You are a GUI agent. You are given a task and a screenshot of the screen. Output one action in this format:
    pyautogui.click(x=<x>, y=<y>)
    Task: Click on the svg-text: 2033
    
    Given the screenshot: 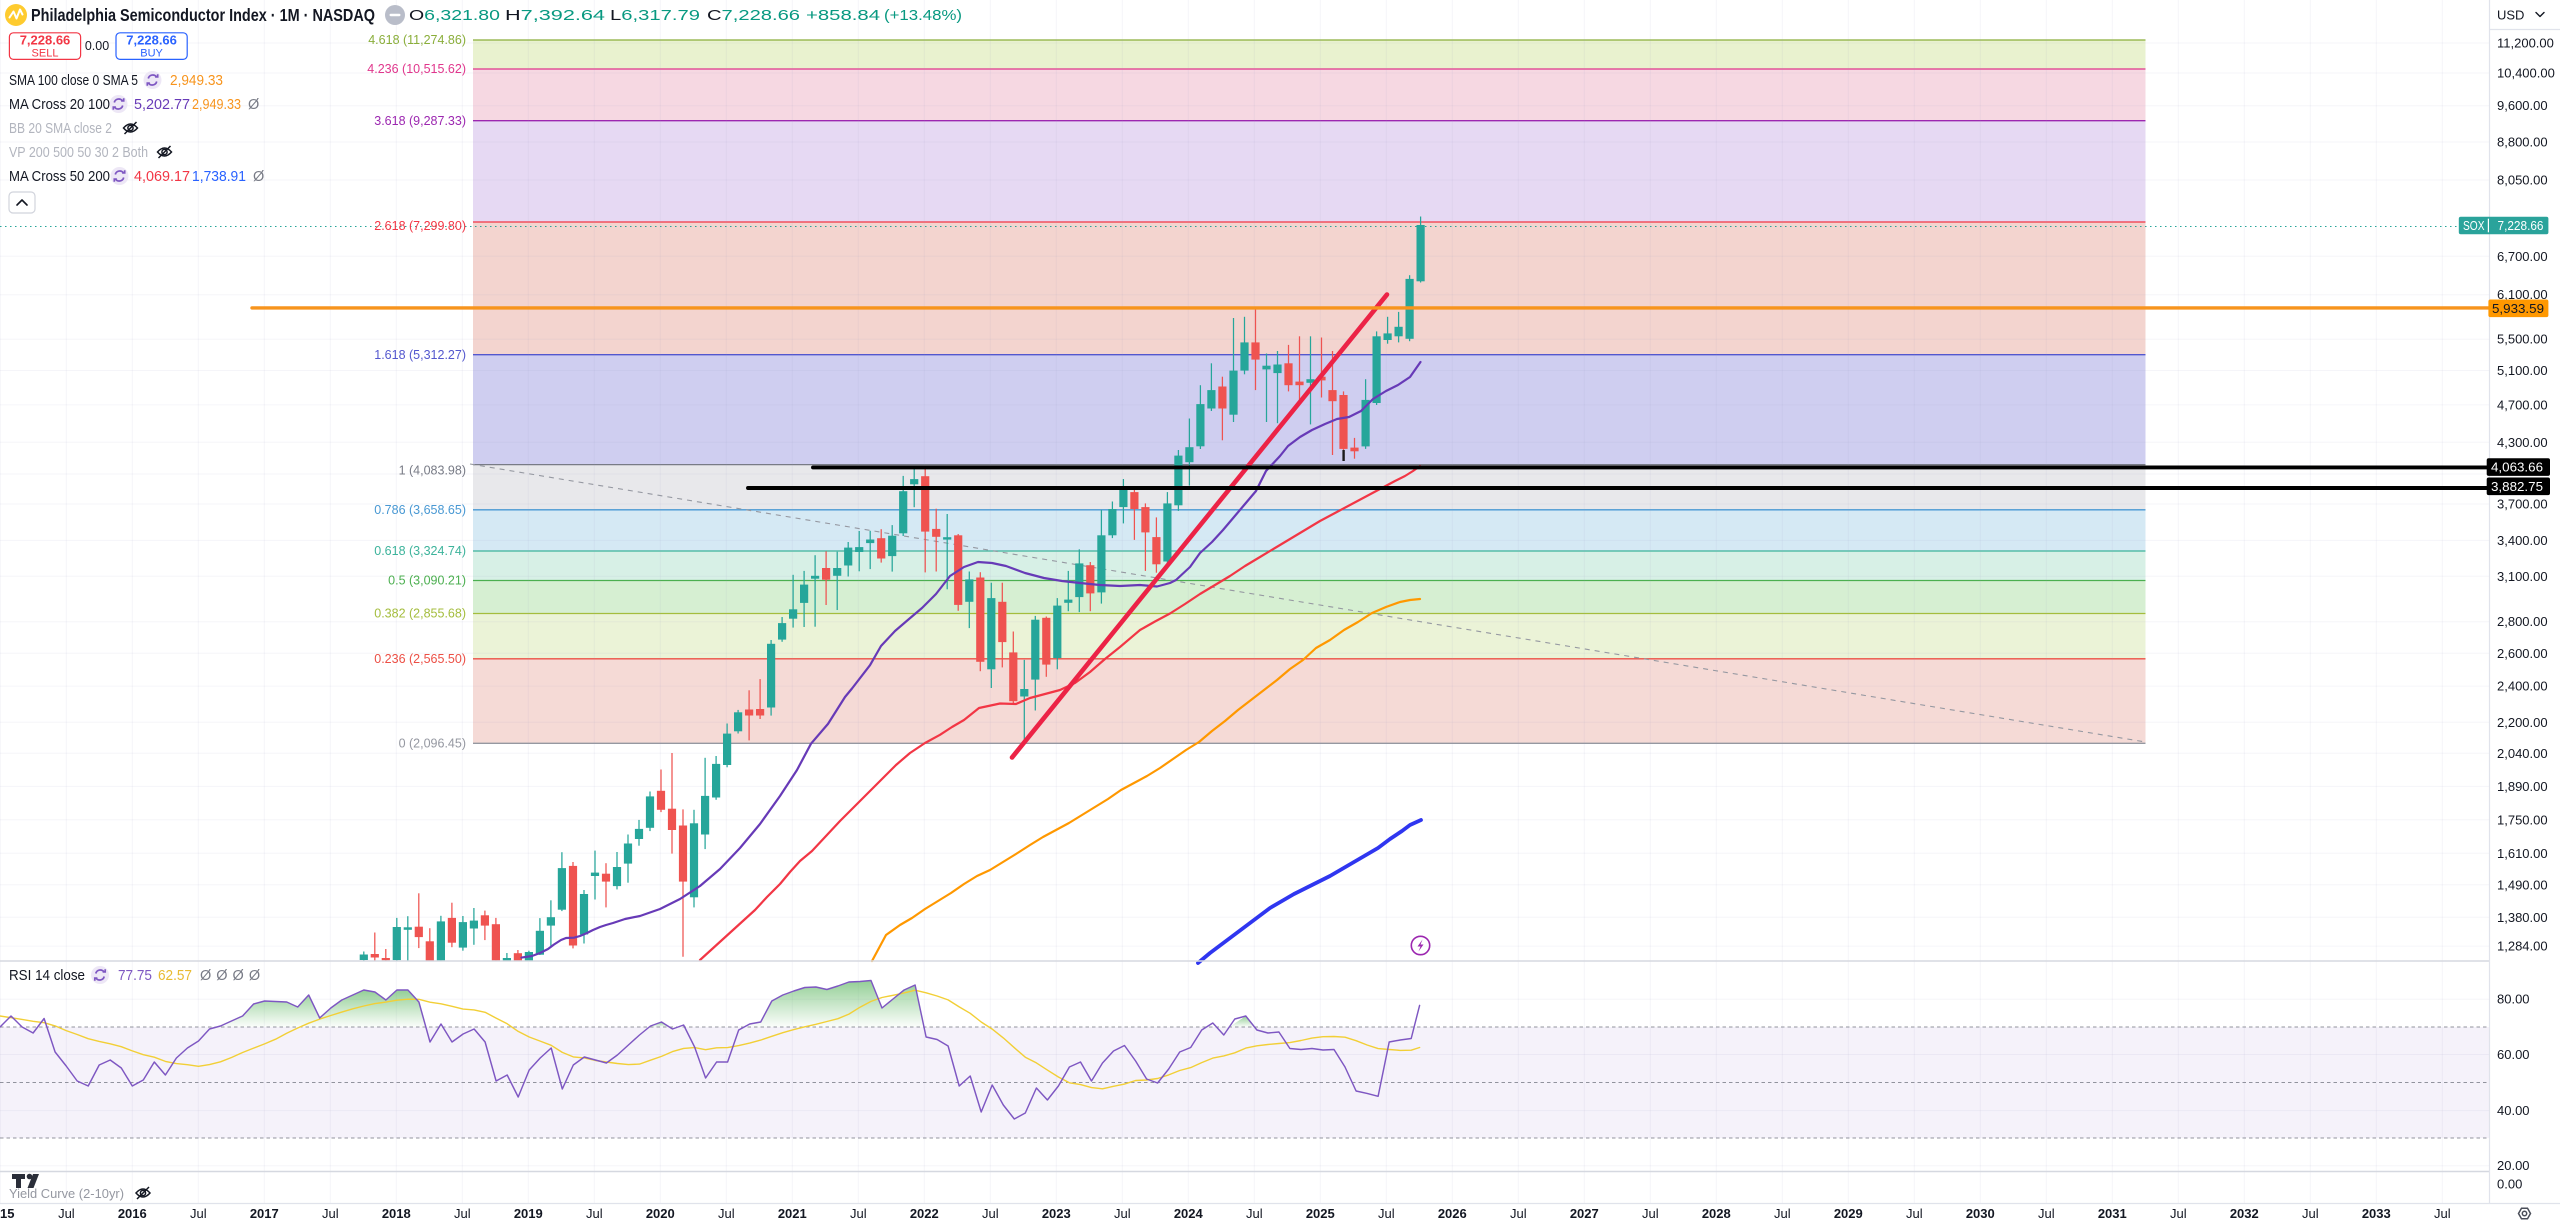 What is the action you would take?
    pyautogui.click(x=2376, y=1213)
    